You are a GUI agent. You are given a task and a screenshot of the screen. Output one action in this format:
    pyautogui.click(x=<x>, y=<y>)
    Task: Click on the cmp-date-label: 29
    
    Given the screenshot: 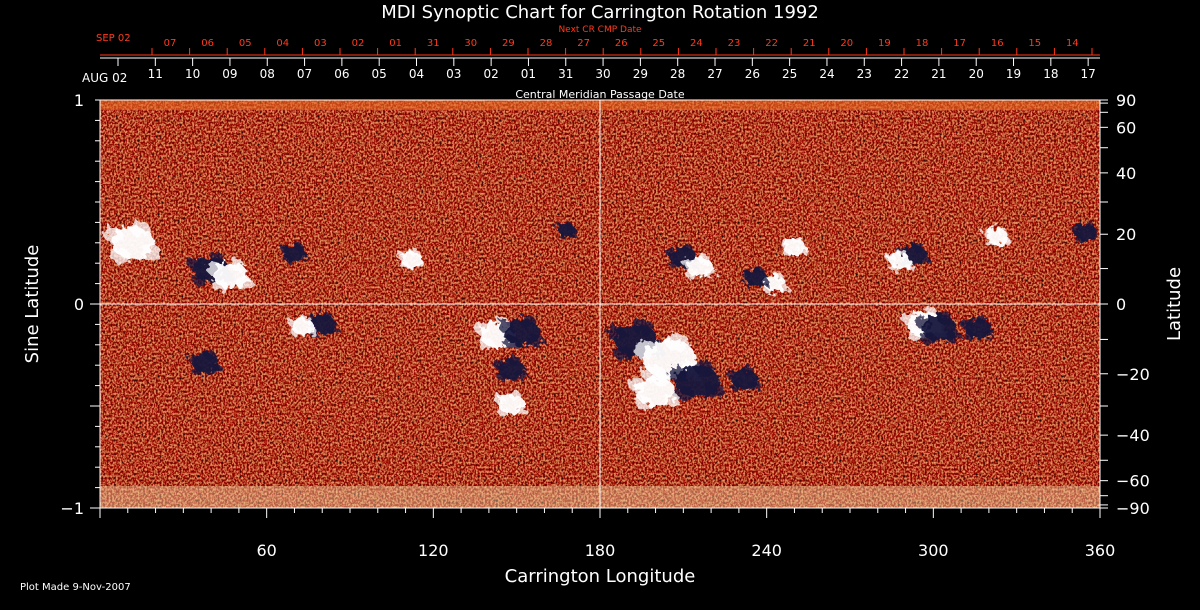 What is the action you would take?
    pyautogui.click(x=640, y=74)
    